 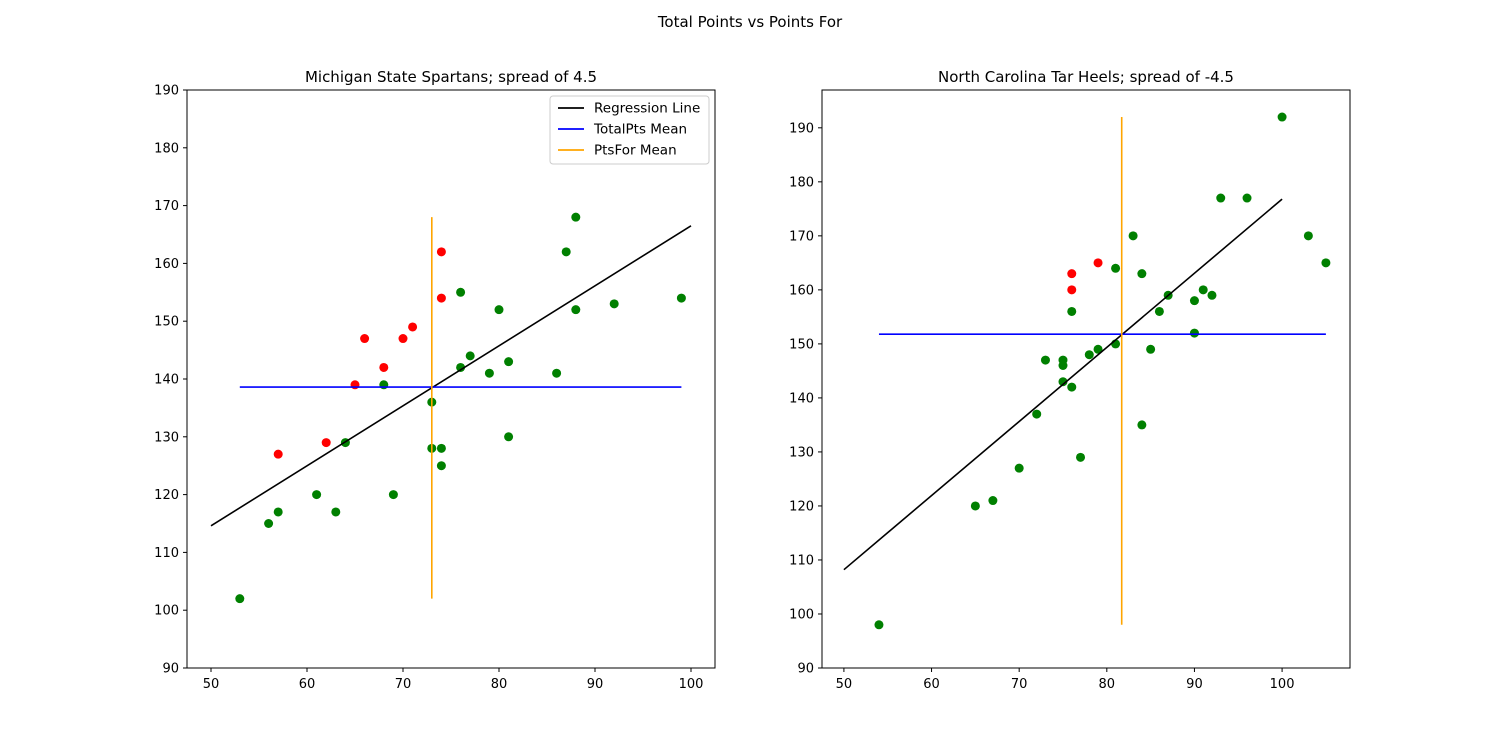 I want to click on legend: Regression Line TotalPts Mean PtsFor Mean, so click(x=629, y=130).